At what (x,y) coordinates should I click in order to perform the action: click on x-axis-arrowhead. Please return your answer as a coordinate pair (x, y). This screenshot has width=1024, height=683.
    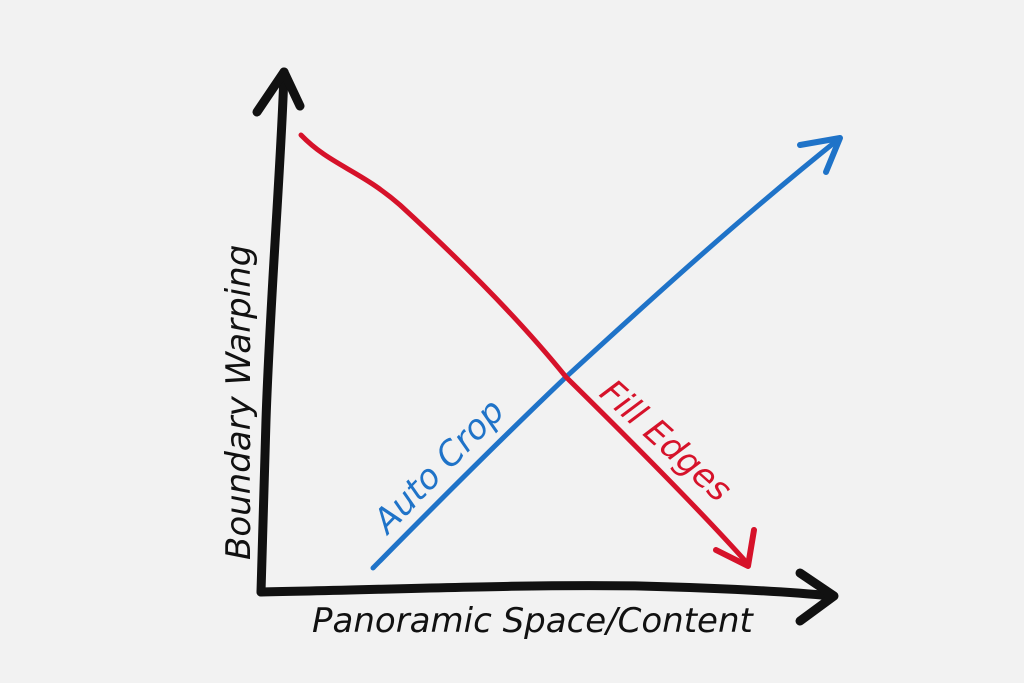
    Looking at the image, I should click on (817, 597).